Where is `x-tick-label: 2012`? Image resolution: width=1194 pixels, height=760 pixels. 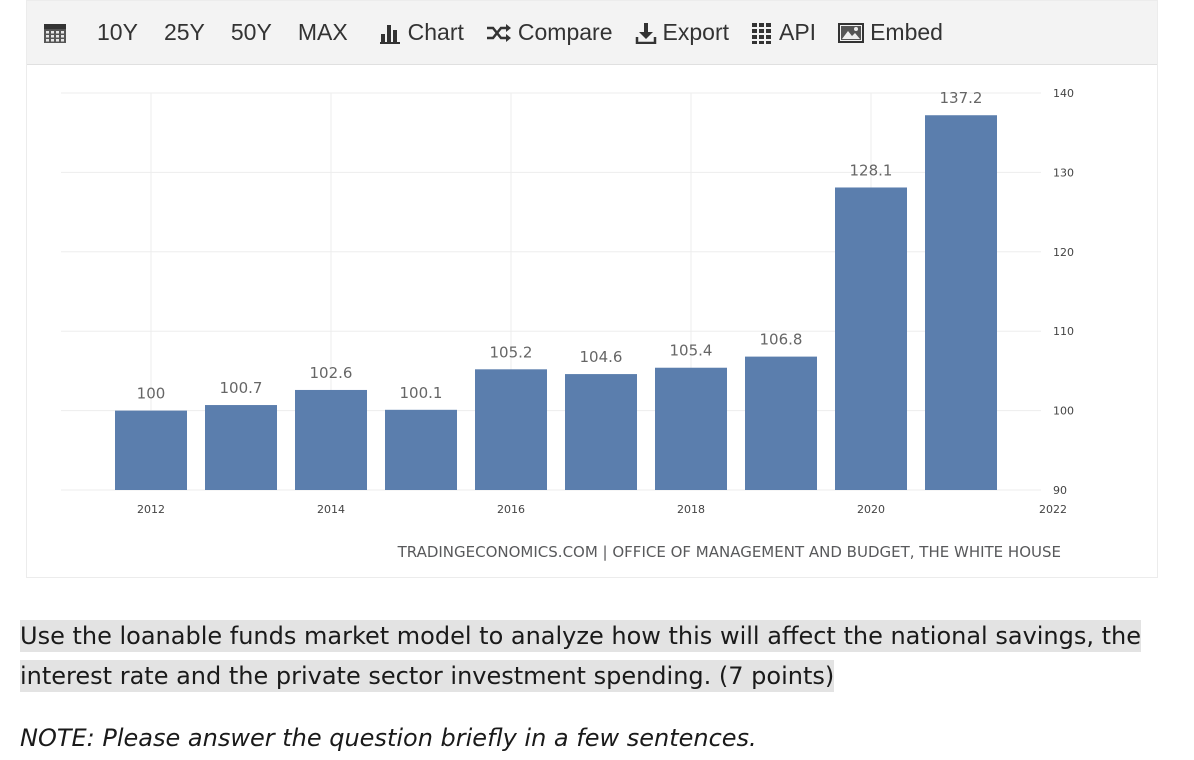
x-tick-label: 2012 is located at coordinates (151, 509).